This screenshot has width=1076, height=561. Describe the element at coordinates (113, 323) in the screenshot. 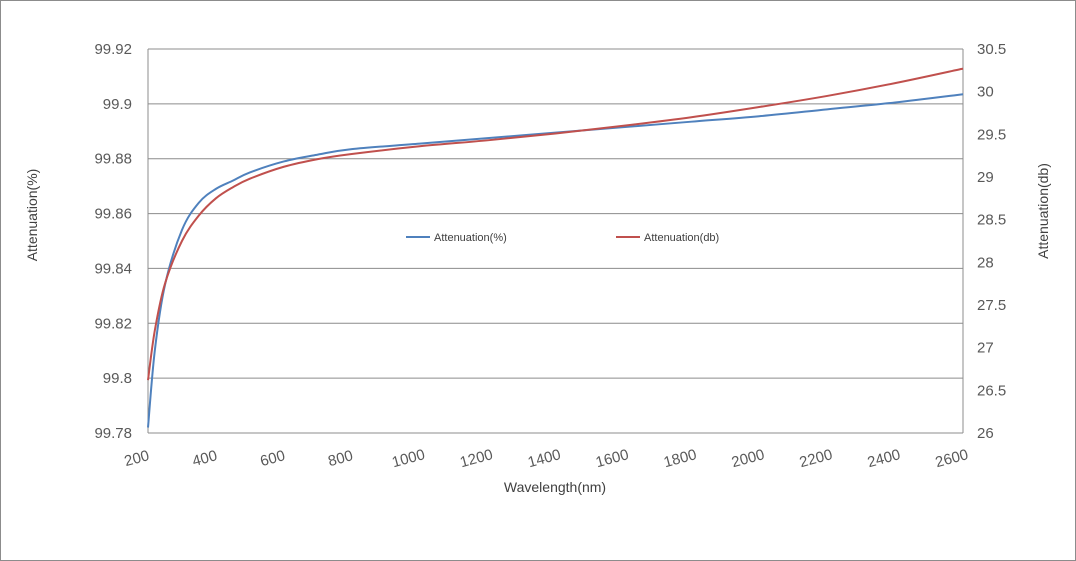

I see `left-y-tick-label: 99.82` at that location.